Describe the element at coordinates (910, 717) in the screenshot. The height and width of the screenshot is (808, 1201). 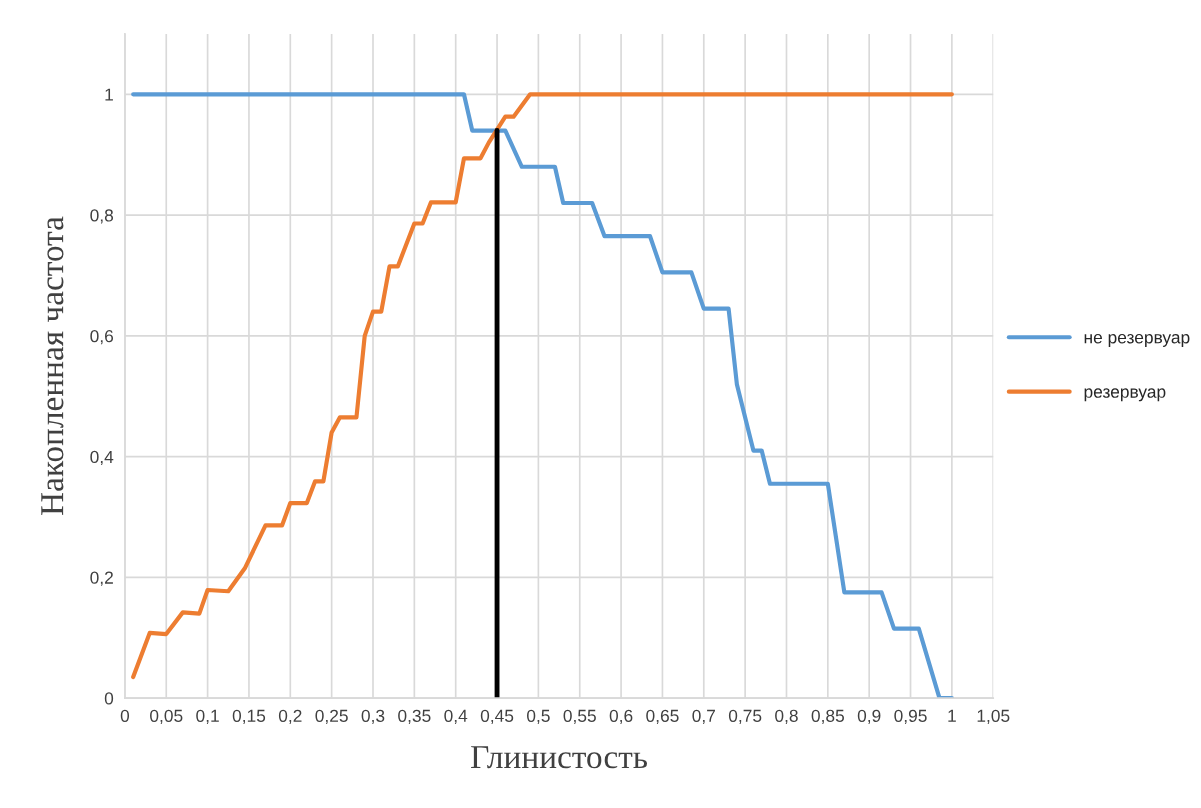
I see `x-tick-label: 0,95` at that location.